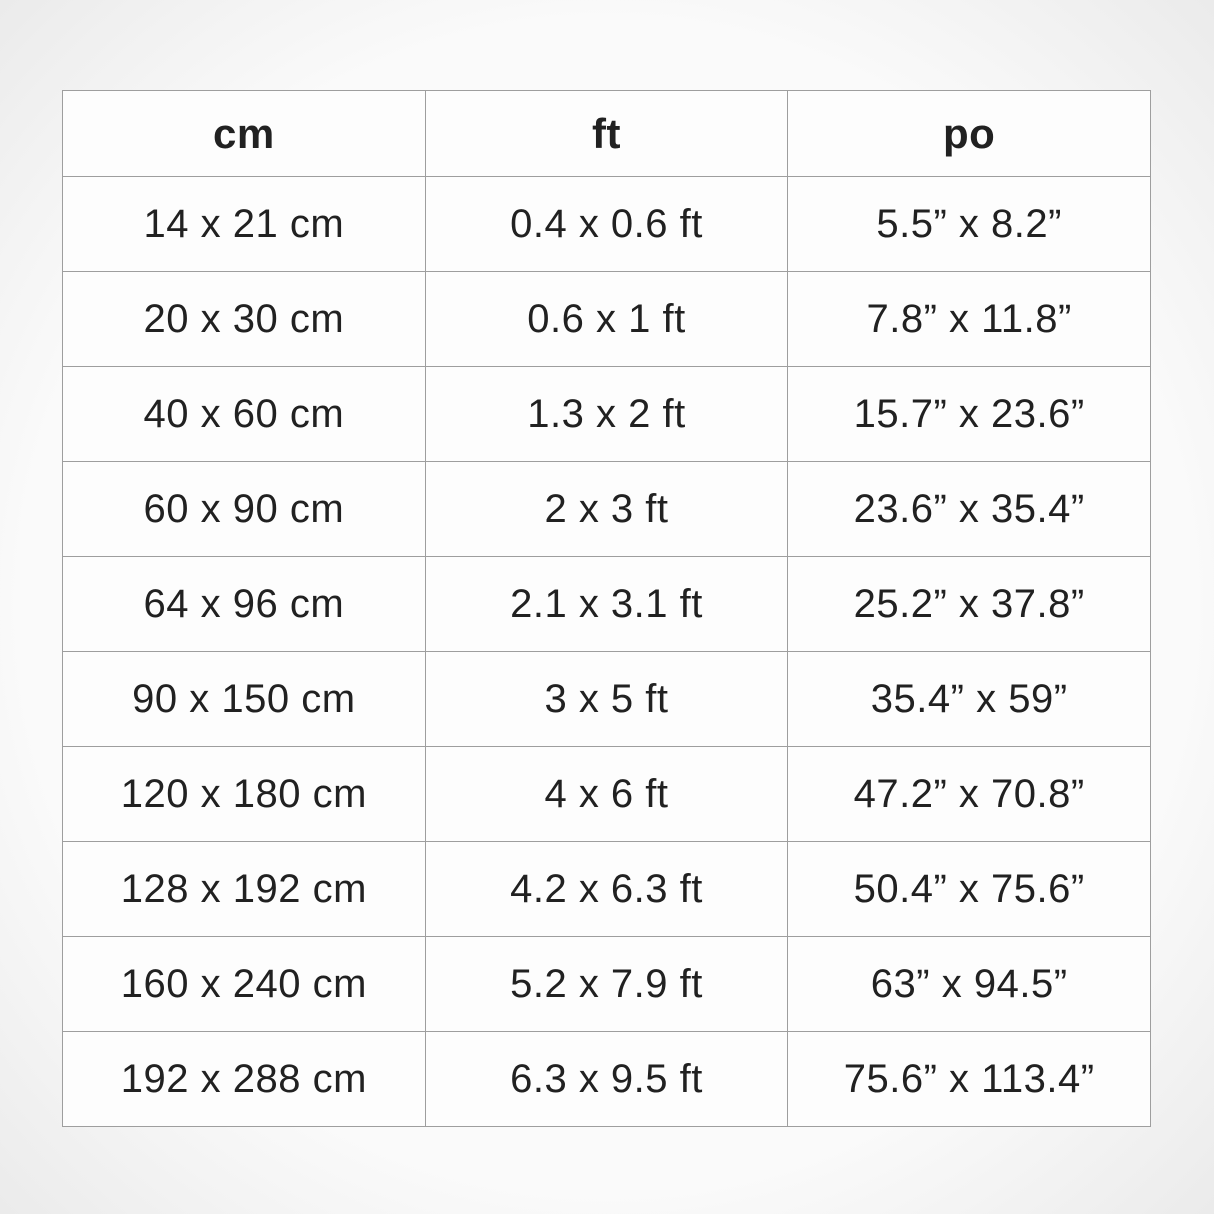 The width and height of the screenshot is (1214, 1214). I want to click on cell-cm: 14 x 21 cm, so click(244, 224).